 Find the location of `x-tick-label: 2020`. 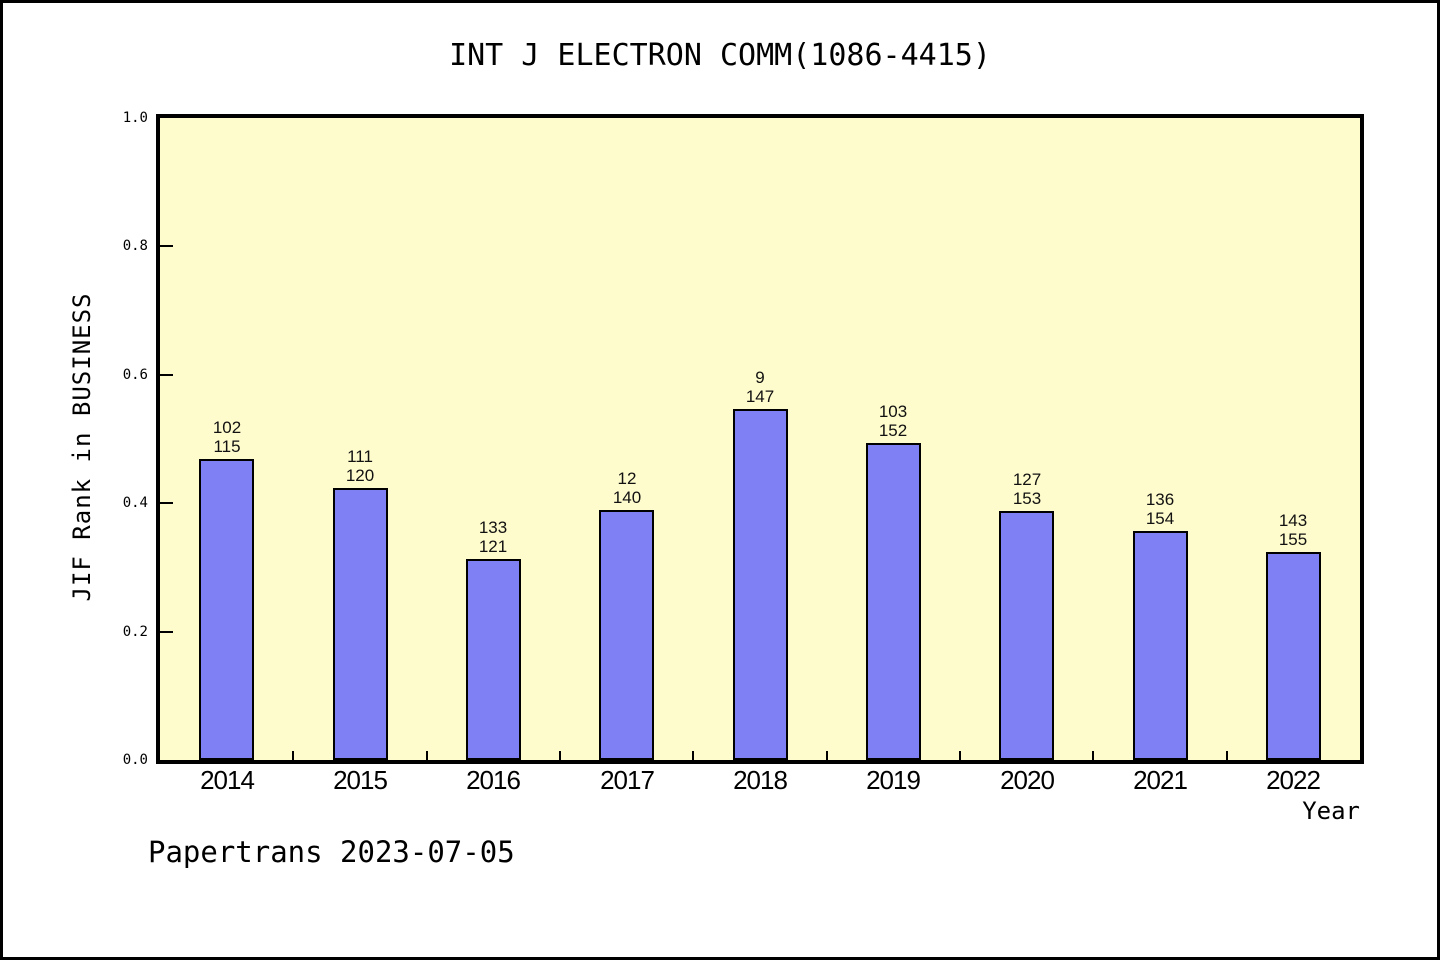

x-tick-label: 2020 is located at coordinates (1027, 780).